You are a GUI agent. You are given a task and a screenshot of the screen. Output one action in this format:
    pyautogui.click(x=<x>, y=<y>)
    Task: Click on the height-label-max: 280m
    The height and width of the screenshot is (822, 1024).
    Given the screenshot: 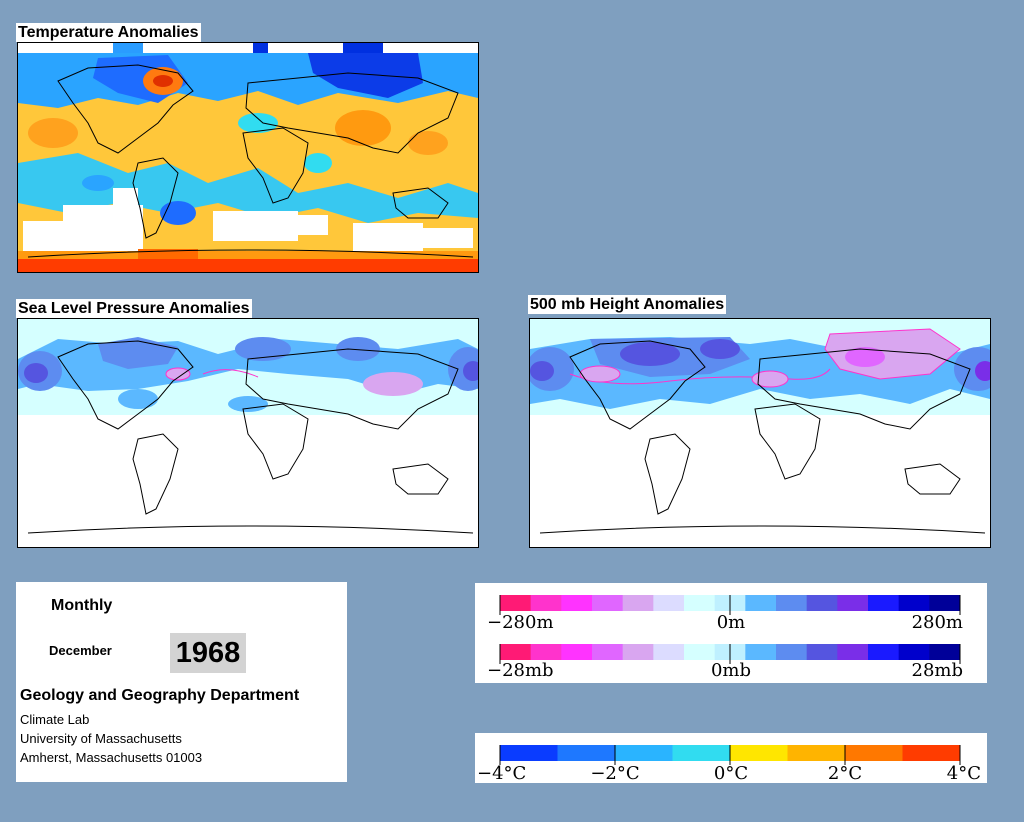 What is the action you would take?
    pyautogui.click(x=937, y=622)
    